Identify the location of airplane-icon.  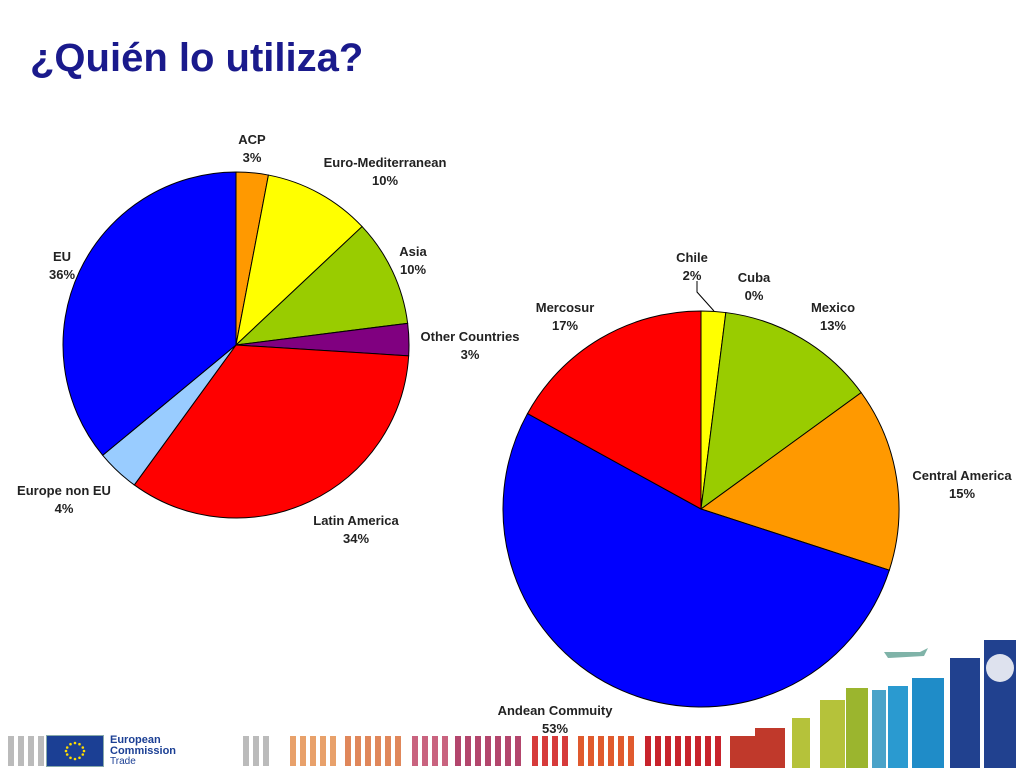
(906, 653).